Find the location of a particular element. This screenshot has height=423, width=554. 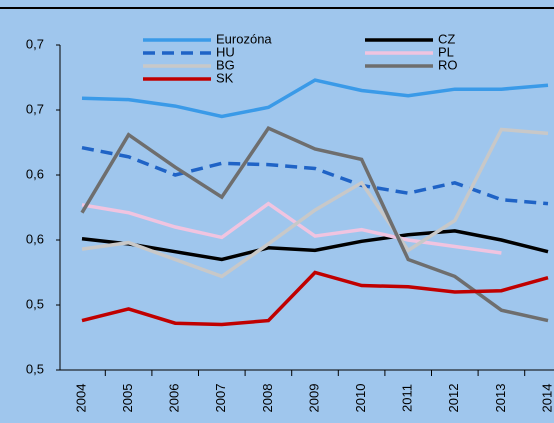

x-tick-label: 2010 is located at coordinates (360, 398).